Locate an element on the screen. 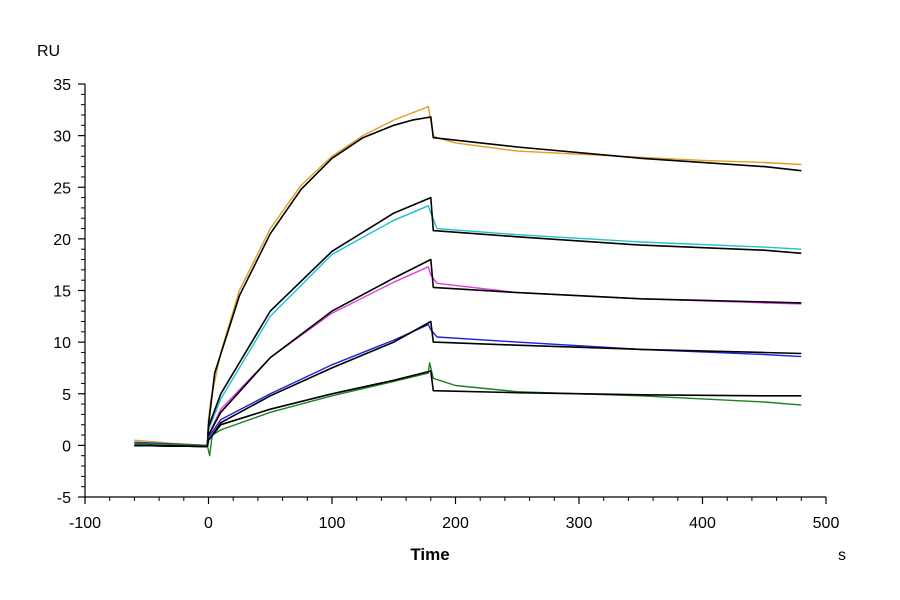 The image size is (900, 600). y-tick-label: 20 is located at coordinates (62, 240).